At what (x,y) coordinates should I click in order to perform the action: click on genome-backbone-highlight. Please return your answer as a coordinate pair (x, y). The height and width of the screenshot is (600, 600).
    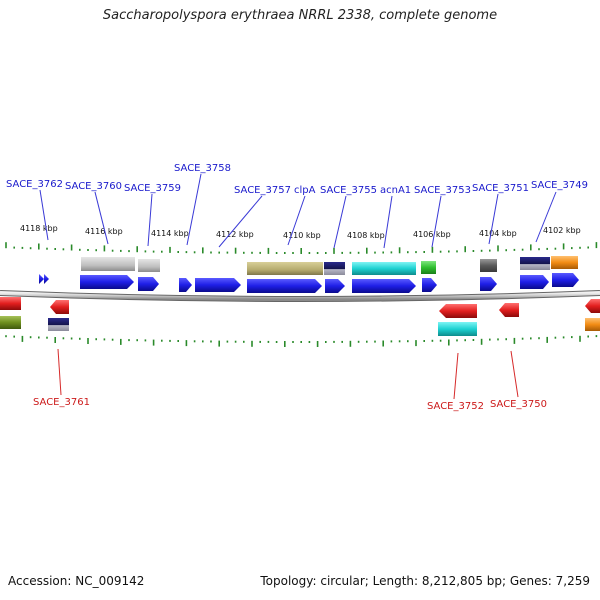
    Looking at the image, I should click on (300, 296).